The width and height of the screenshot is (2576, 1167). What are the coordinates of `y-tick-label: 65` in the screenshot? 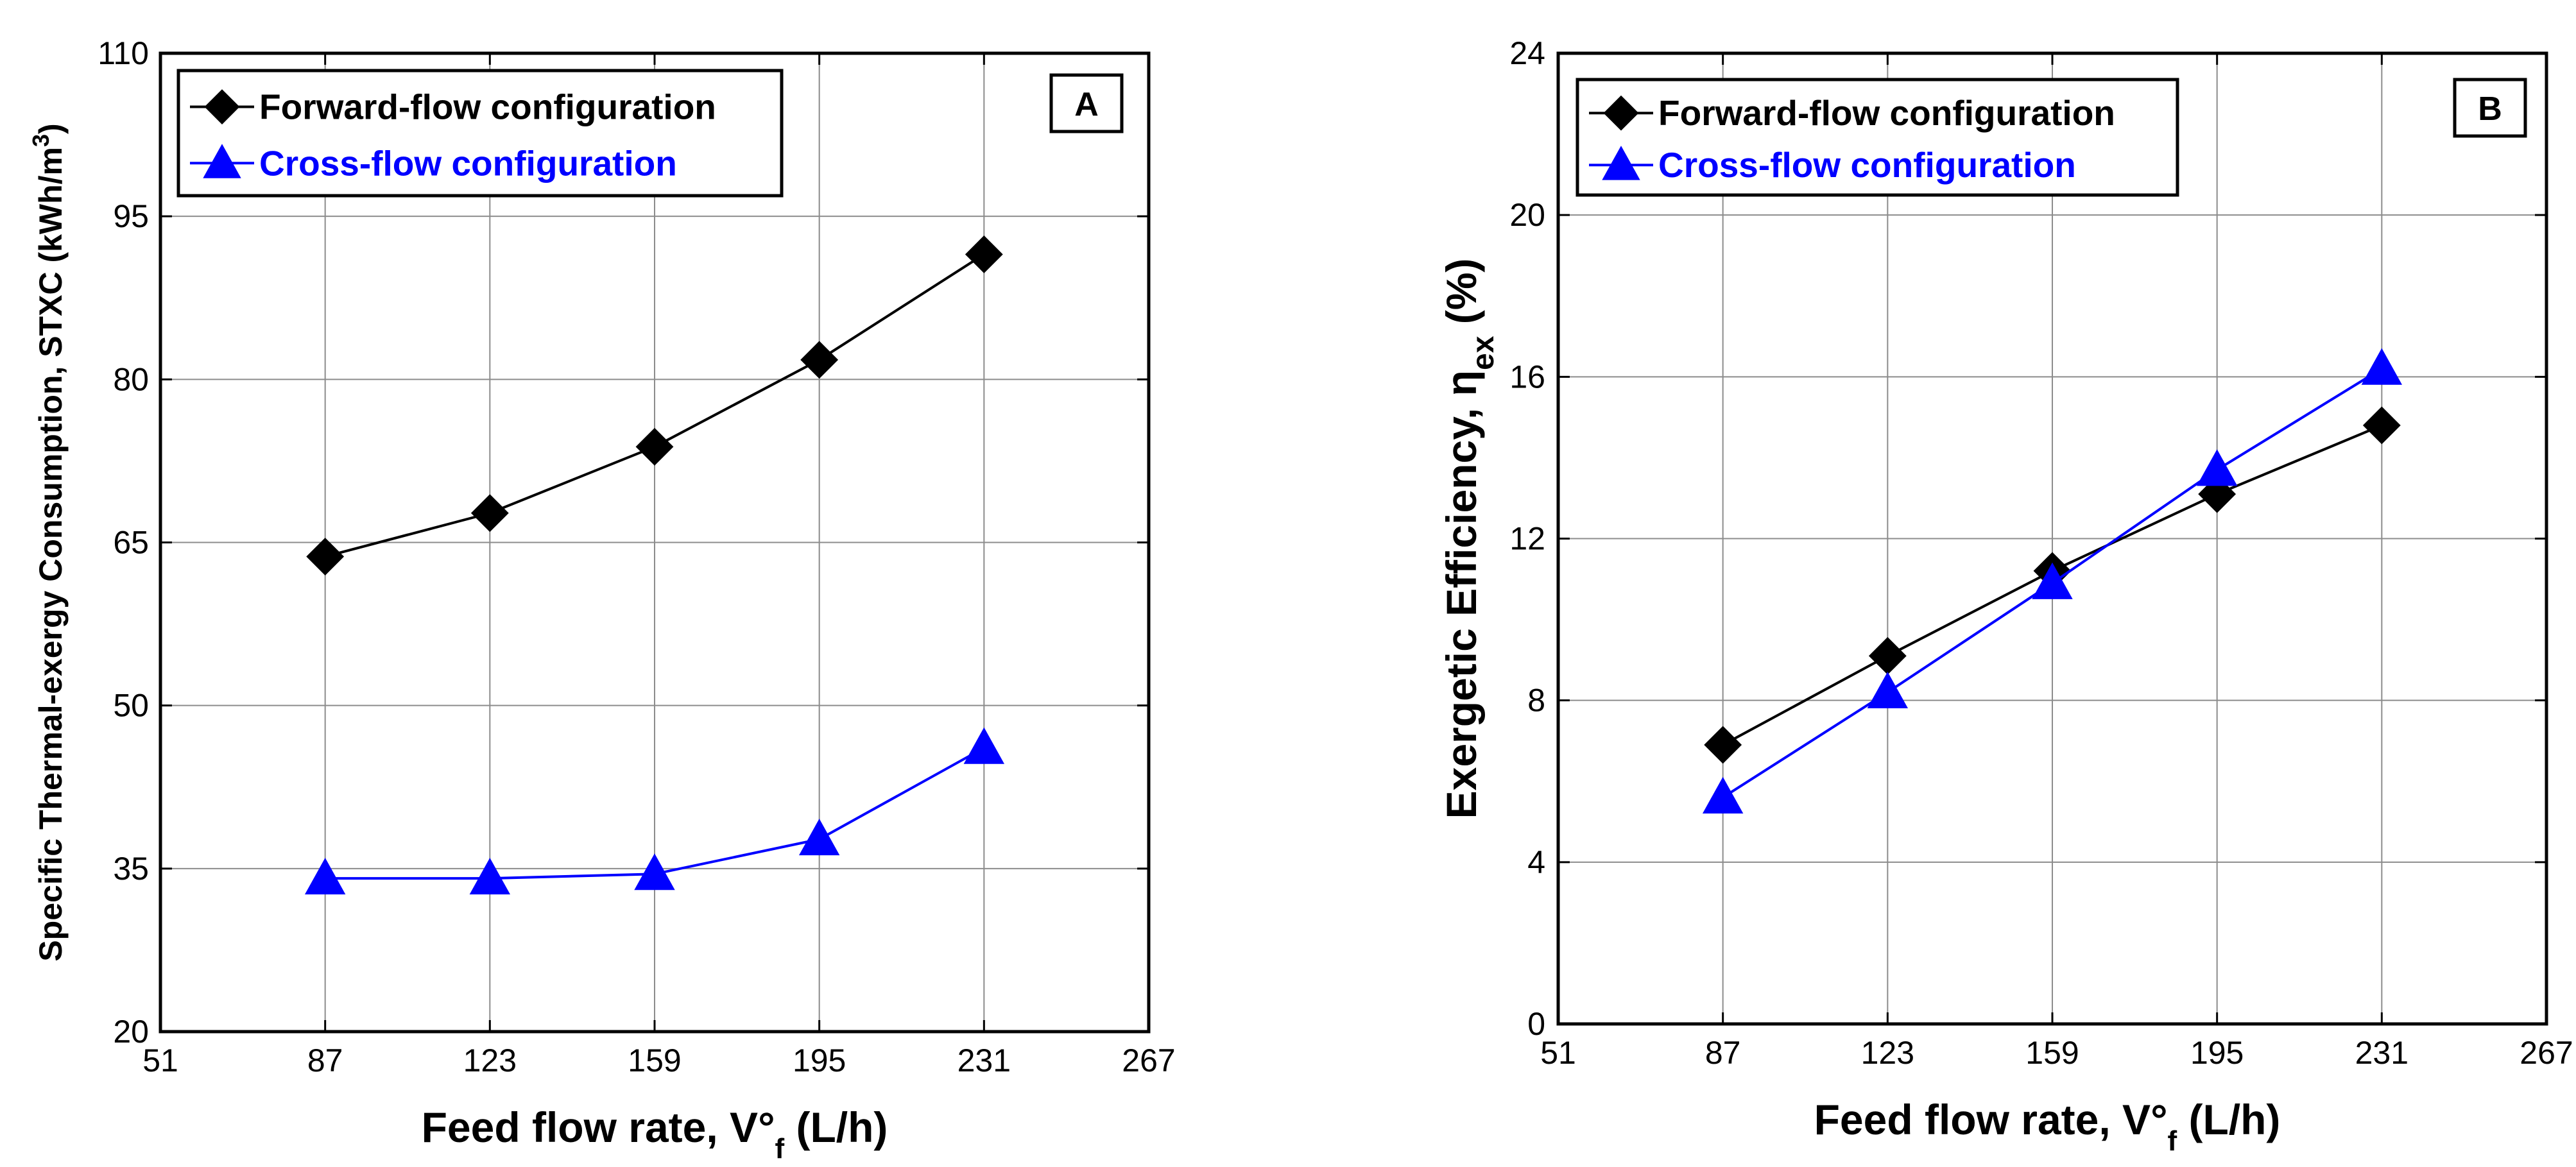 It's located at (131, 543).